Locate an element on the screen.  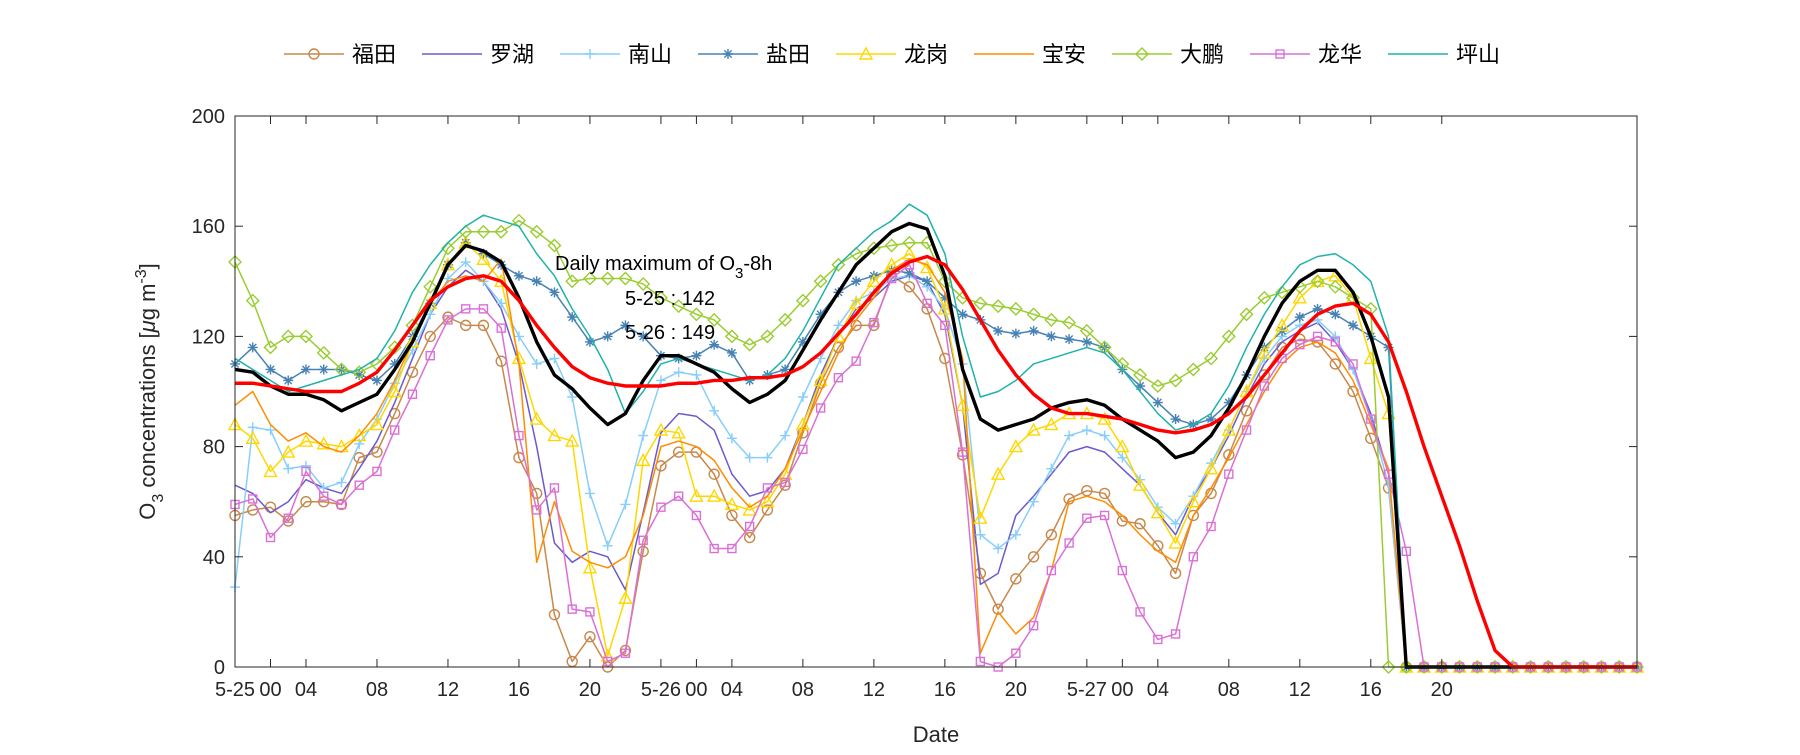
legend-item-福田: 福田 is located at coordinates (340, 54).